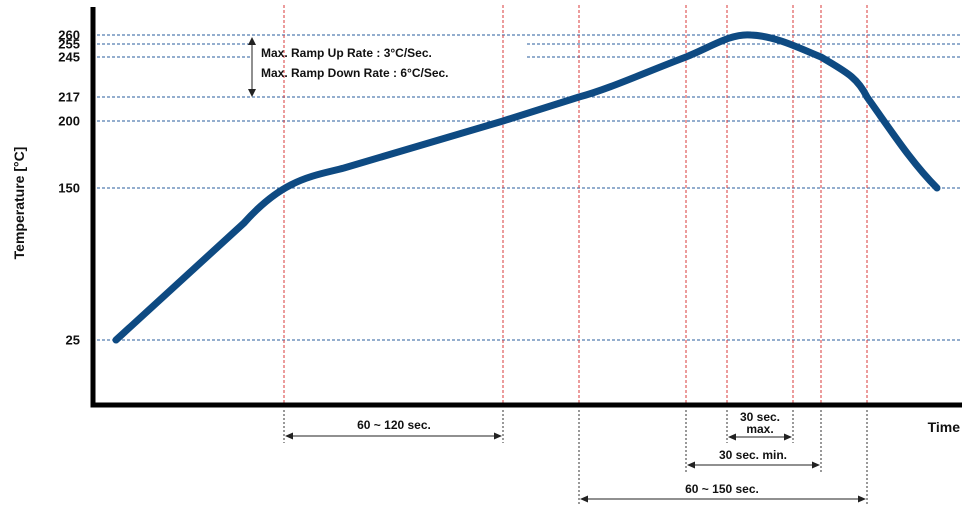  Describe the element at coordinates (722, 489) in the screenshot. I see `above217-label: 60 ~ 150 sec.` at that location.